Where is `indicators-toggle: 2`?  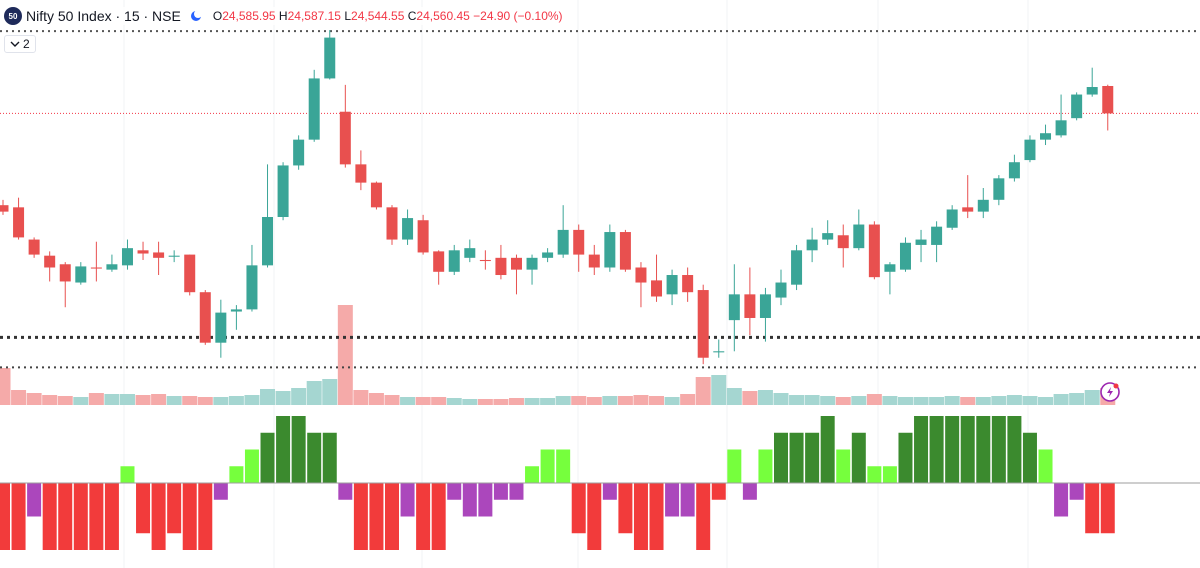 indicators-toggle: 2 is located at coordinates (20, 44).